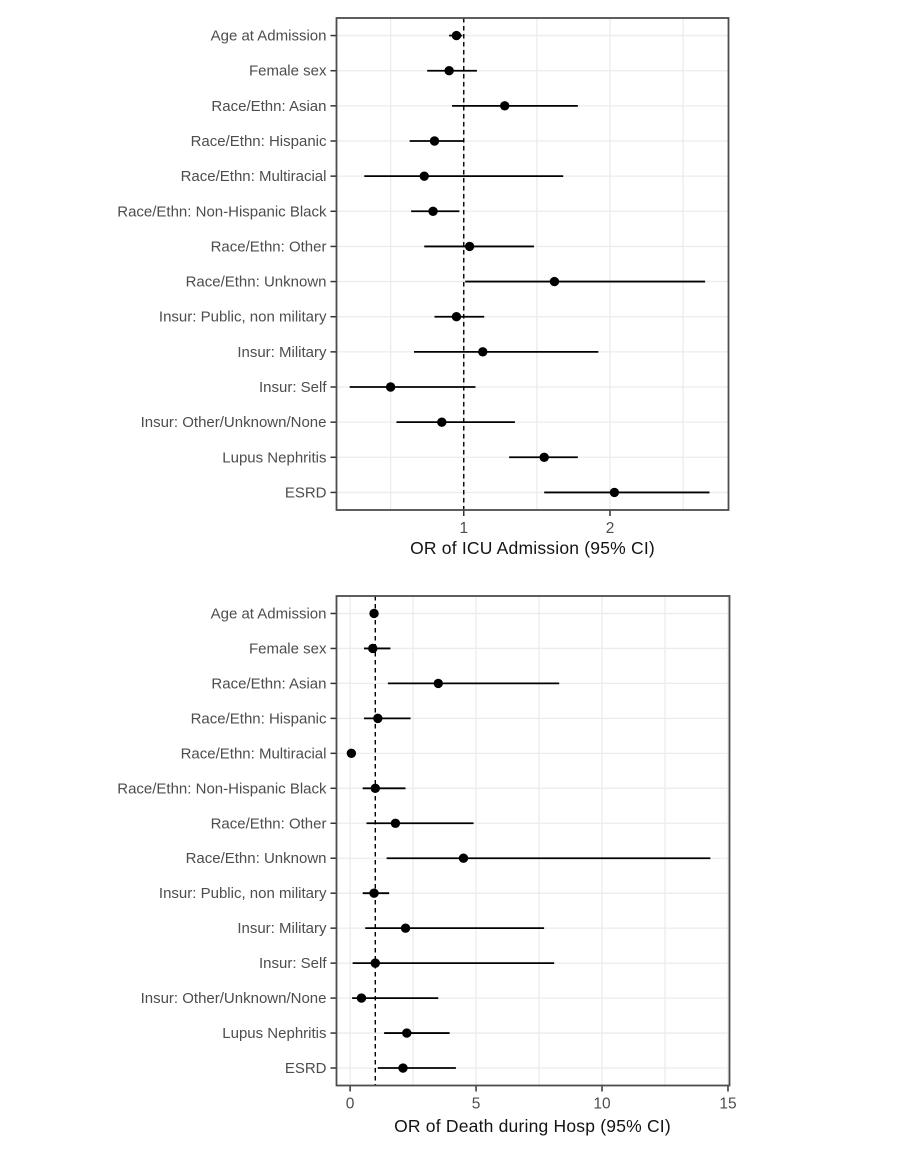 Image resolution: width=898 pixels, height=1154 pixels. What do you see at coordinates (602, 1104) in the screenshot?
I see `x-tick-label: 10` at bounding box center [602, 1104].